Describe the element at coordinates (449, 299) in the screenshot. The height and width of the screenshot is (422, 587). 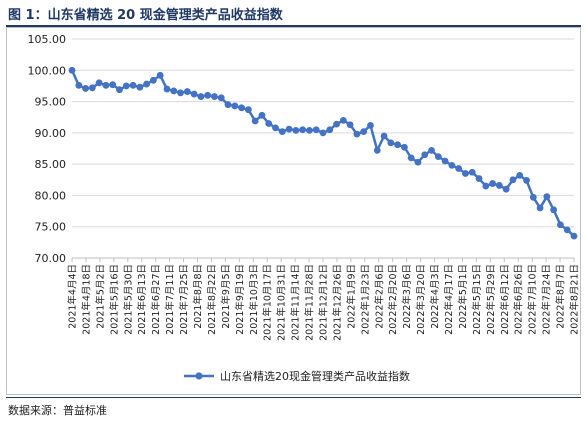
I see `x-tick-label: 2022年4月17日` at that location.